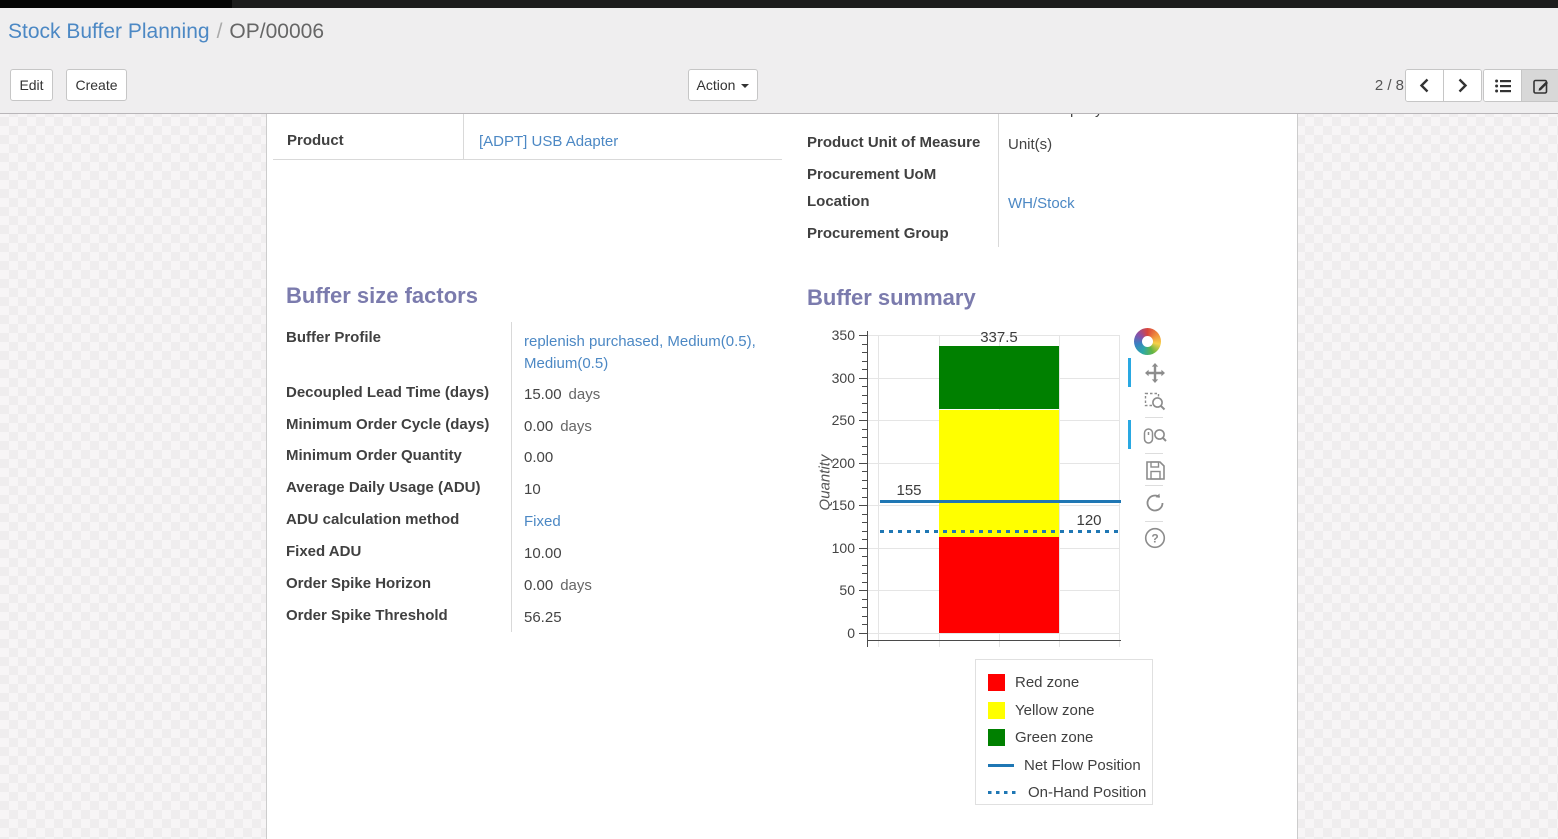 This screenshot has height=839, width=1558. Describe the element at coordinates (367, 615) in the screenshot. I see `field-label: Order Spike Threshold` at that location.